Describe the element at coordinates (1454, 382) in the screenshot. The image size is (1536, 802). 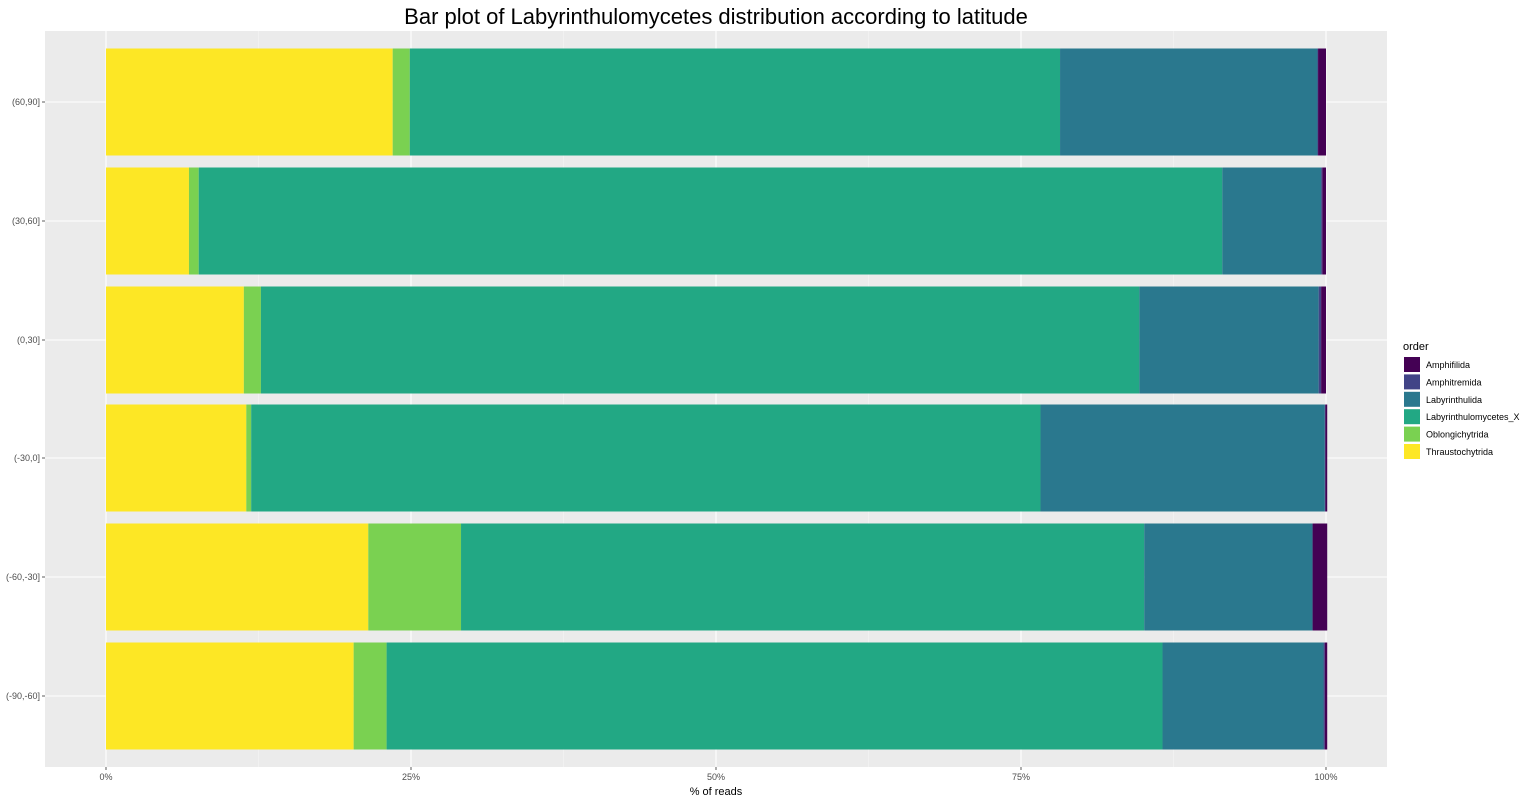
I see `legend-label: Amphitremida` at that location.